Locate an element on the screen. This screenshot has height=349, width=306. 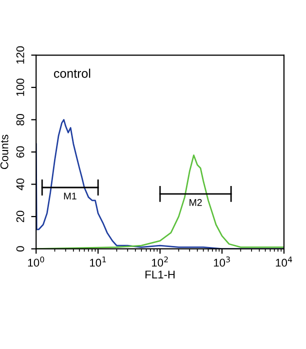
y-tick-label: 120 is located at coordinates (20, 55).